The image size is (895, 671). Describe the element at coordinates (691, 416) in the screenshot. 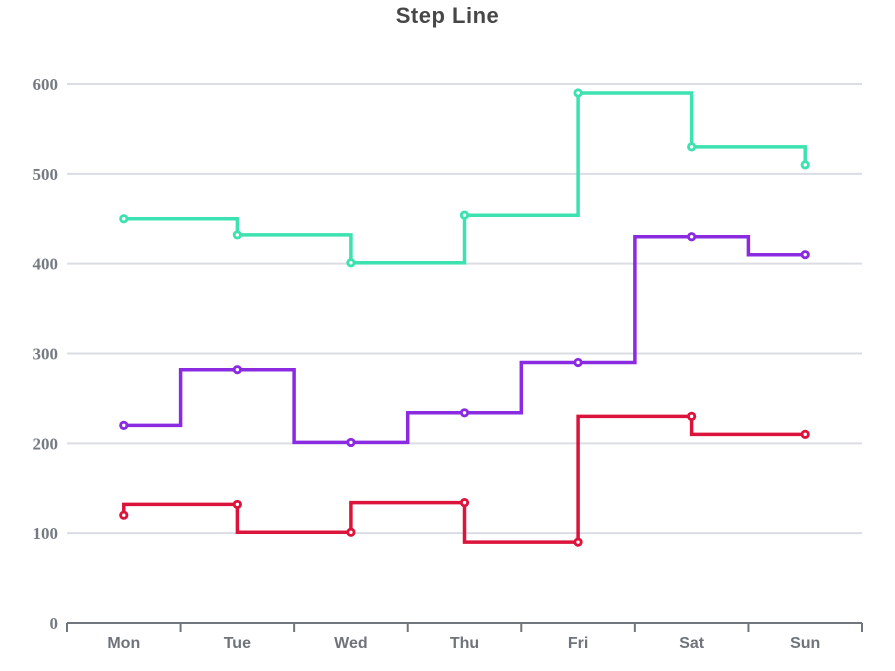

I see `red-step-start-series-marker-center-dot-sat` at that location.